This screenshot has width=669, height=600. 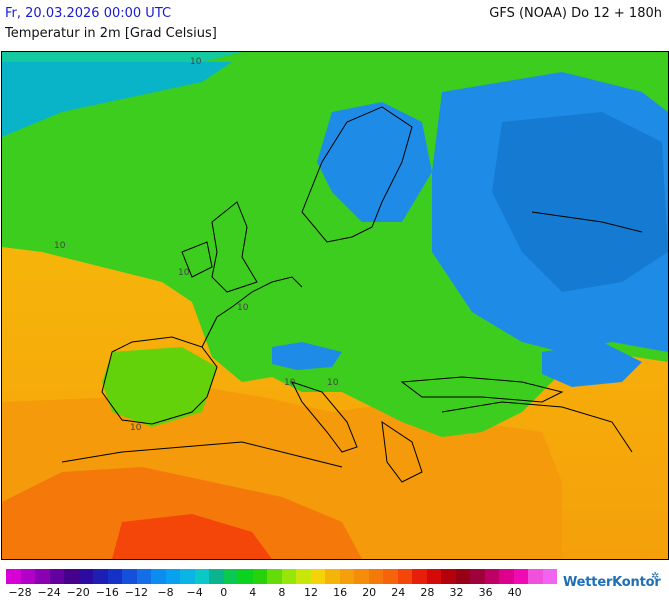 What do you see at coordinates (456, 592) in the screenshot?
I see `legend-tick-label: 32` at bounding box center [456, 592].